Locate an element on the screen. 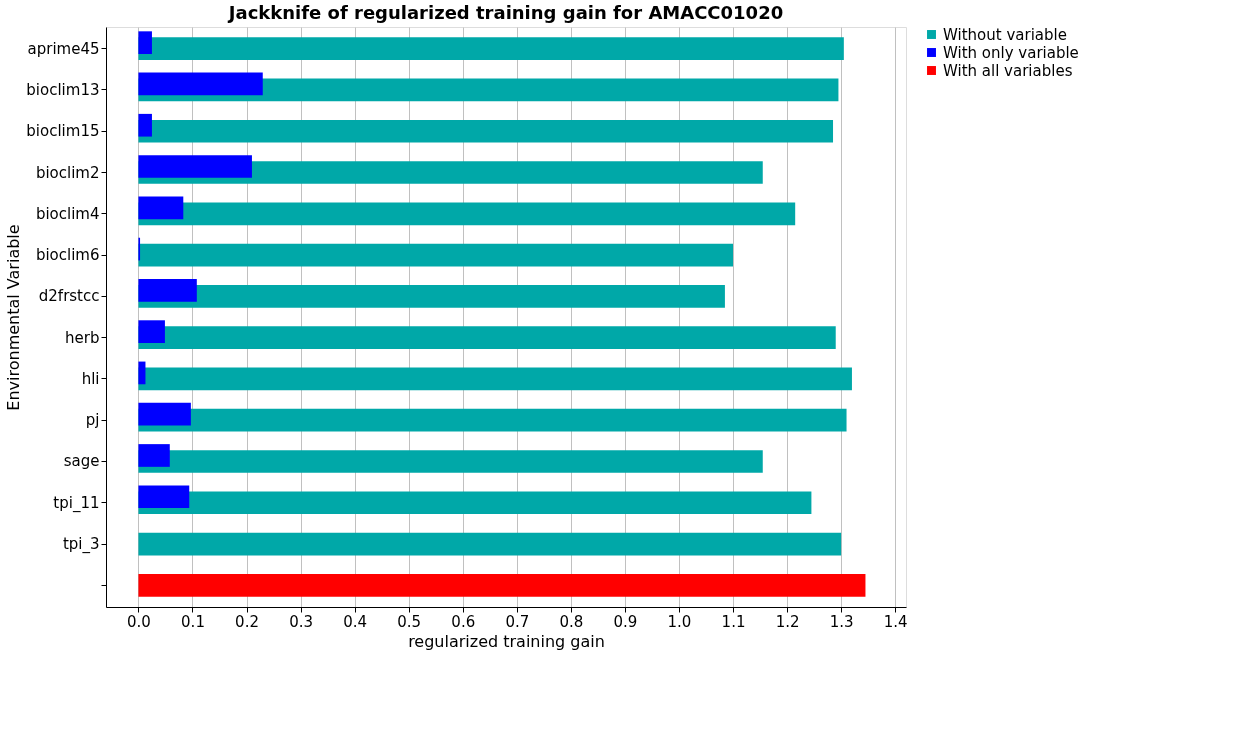 The height and width of the screenshot is (744, 1249). x-tick-label: 1.2 is located at coordinates (787, 621).